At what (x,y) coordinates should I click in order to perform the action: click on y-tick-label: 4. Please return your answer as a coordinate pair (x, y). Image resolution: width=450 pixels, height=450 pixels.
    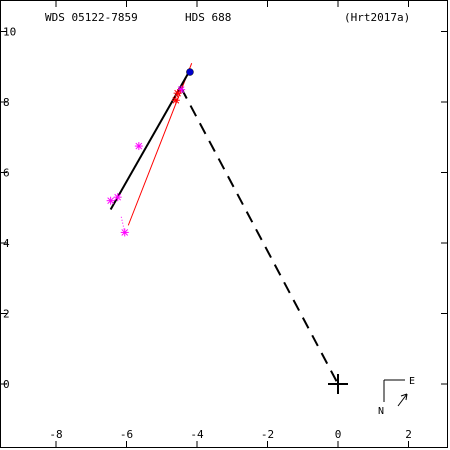
    Looking at the image, I should click on (6, 243).